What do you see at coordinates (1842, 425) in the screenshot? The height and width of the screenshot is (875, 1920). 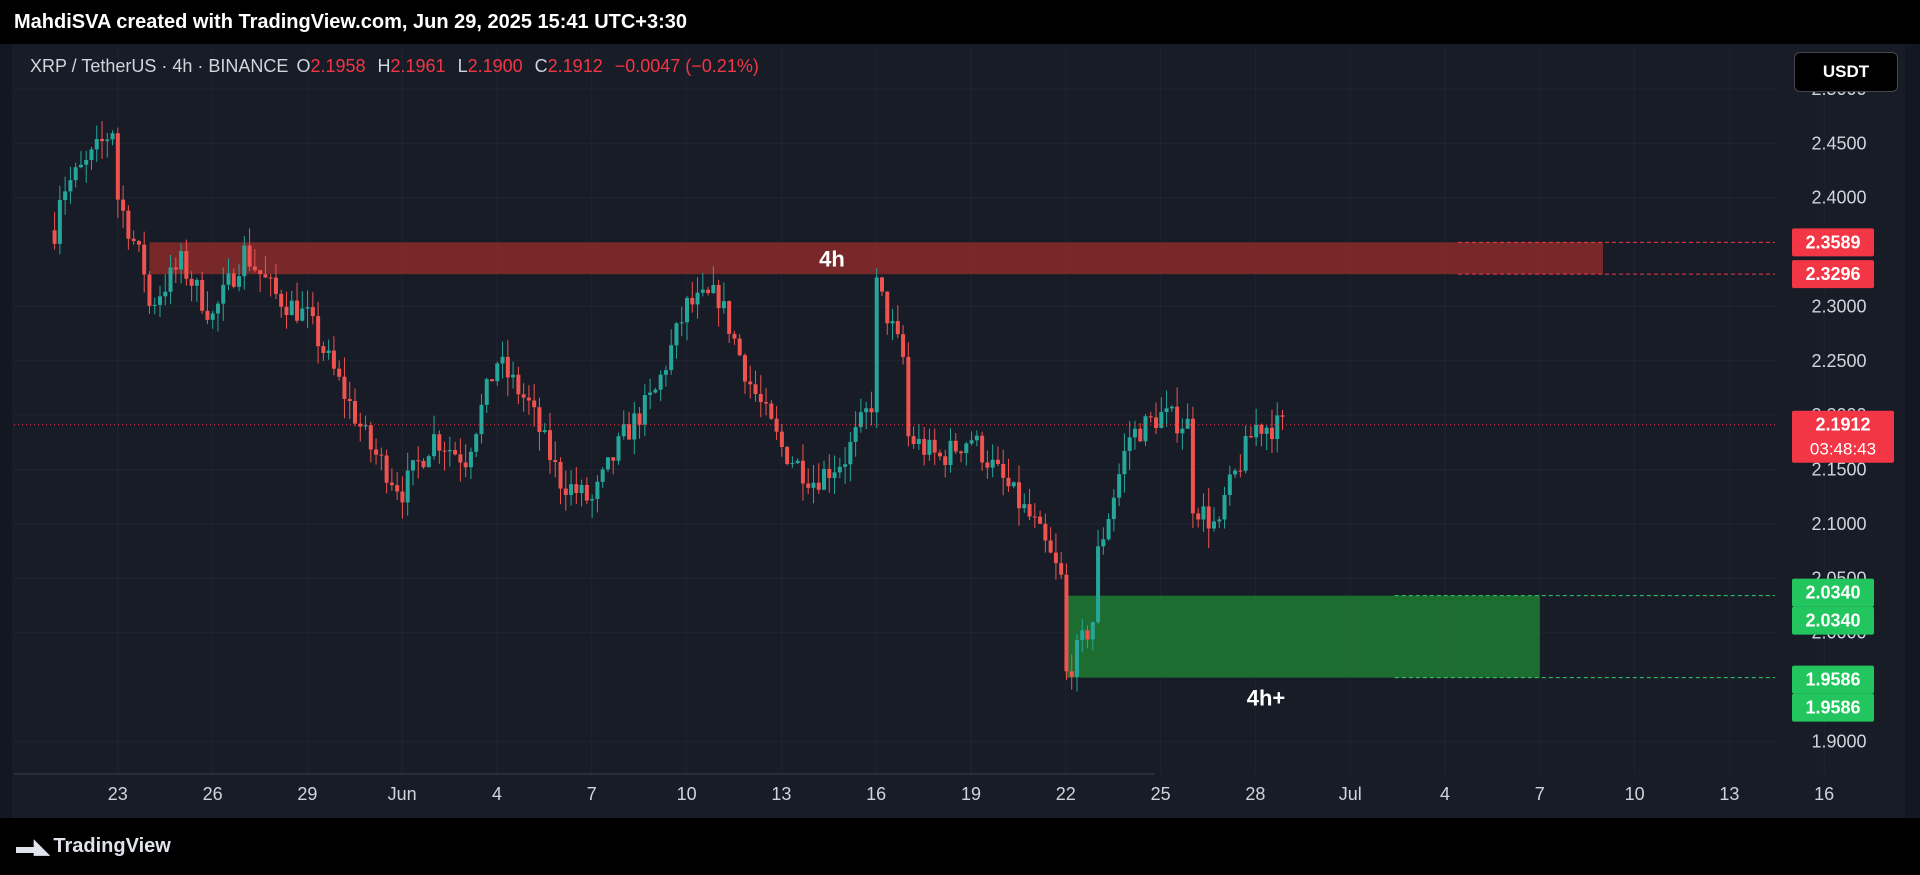 I see `current-price-label: 2.1912` at bounding box center [1842, 425].